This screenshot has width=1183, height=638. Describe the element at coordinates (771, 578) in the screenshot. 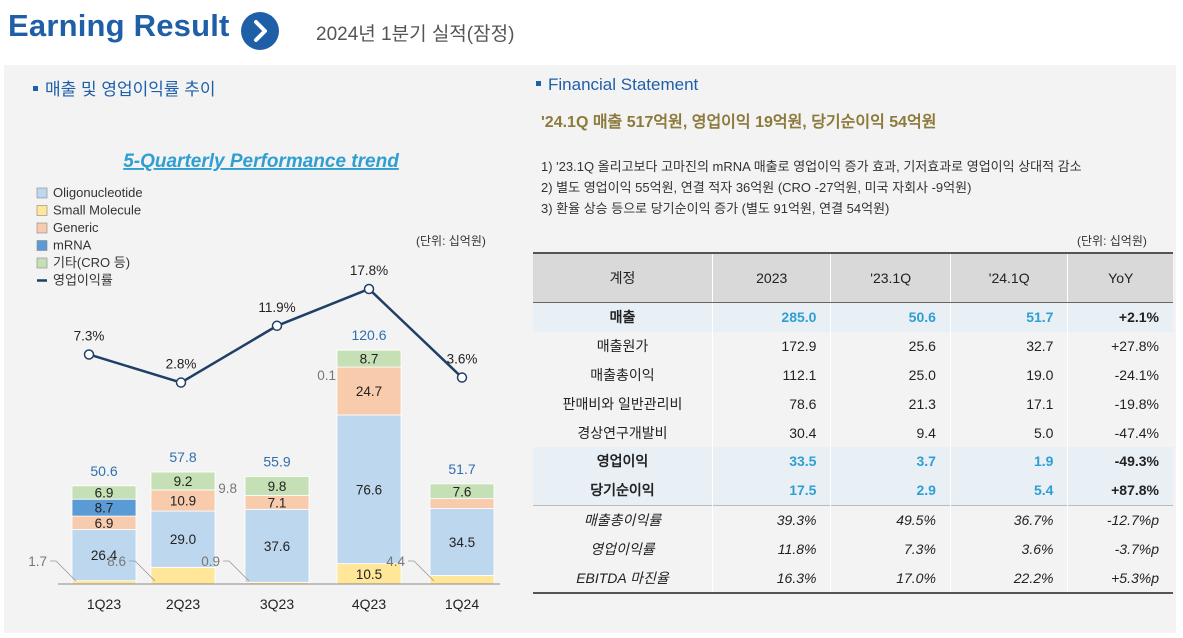

I see `row-value: 16.3%` at that location.